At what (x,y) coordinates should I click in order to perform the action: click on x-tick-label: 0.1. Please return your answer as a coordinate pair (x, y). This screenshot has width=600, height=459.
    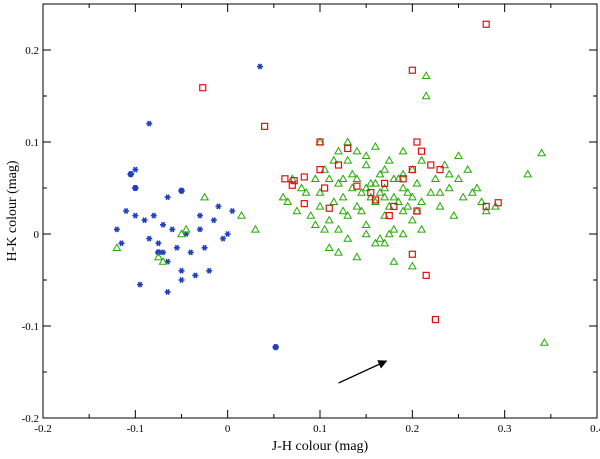
    Looking at the image, I should click on (320, 429).